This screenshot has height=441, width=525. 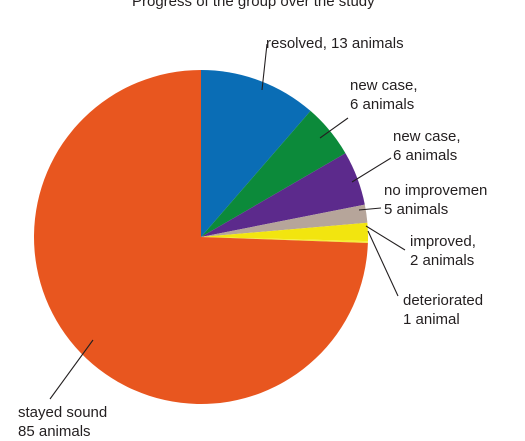 I want to click on slice-label-1: resolved, 13 animals, so click(x=335, y=43).